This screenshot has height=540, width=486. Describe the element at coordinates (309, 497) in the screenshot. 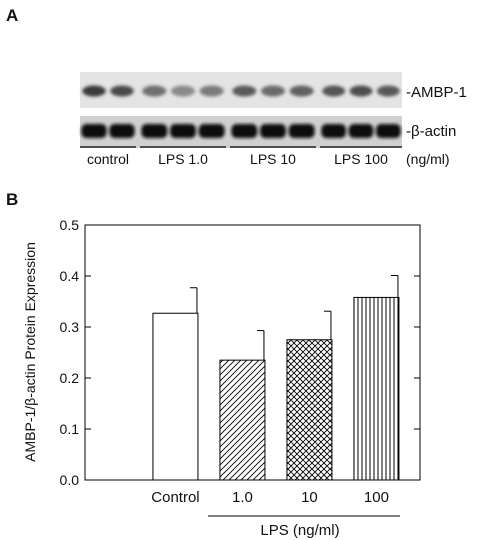

I see `x-tick-label: 10` at that location.